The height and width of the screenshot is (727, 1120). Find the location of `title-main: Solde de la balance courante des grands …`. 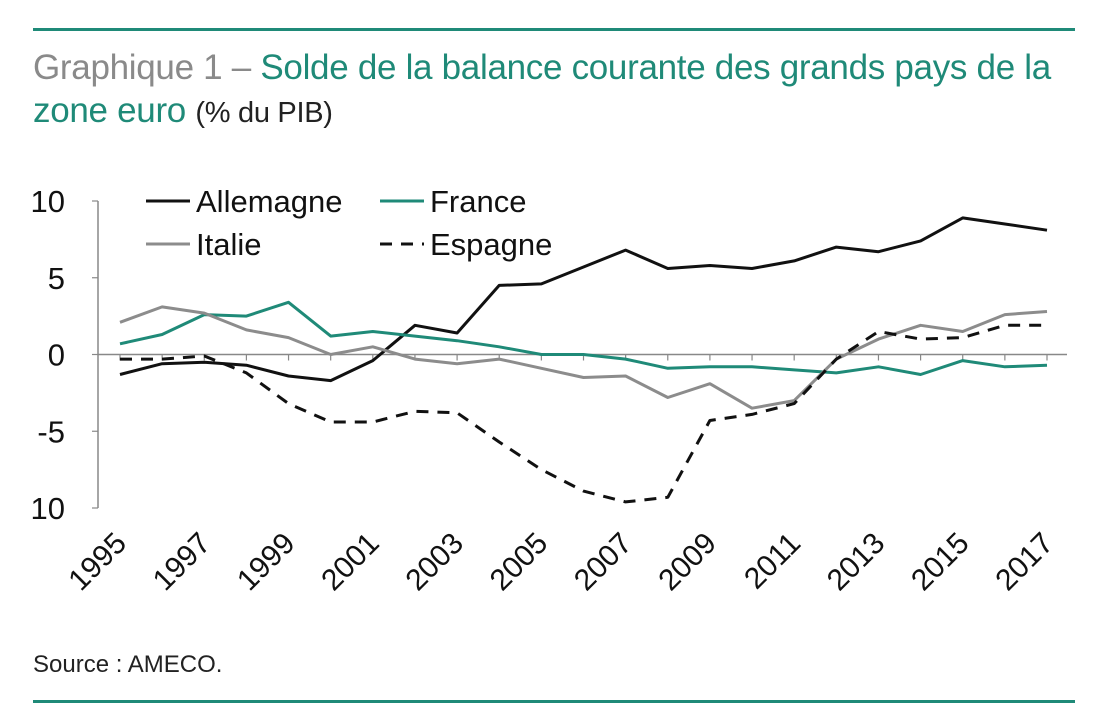

title-main: Solde de la balance courante des grands … is located at coordinates (542, 89).